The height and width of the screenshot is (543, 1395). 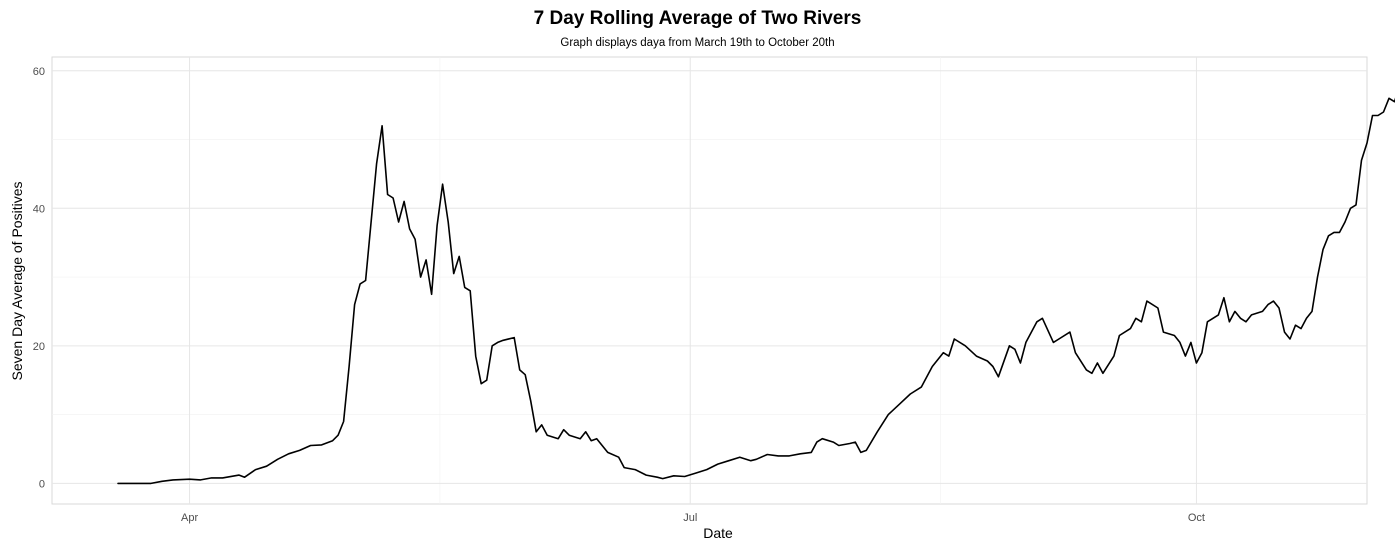 I want to click on y-axis-ticks: 0 20 40 60, so click(x=39, y=278).